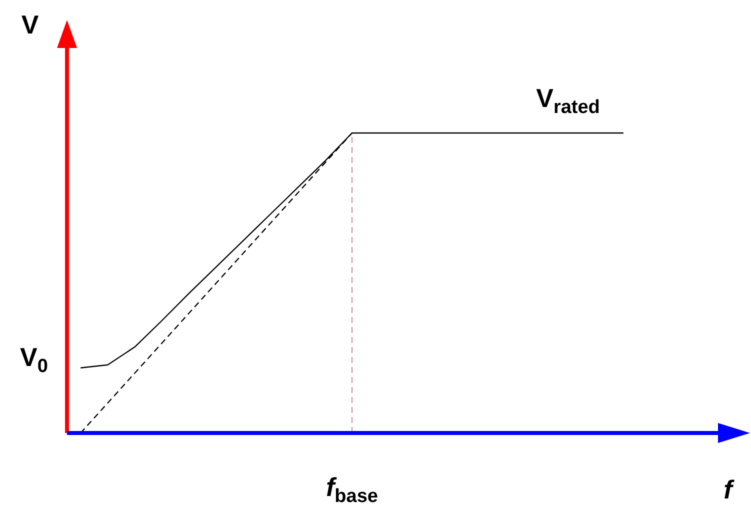 This screenshot has height=511, width=751. I want to click on y-axis-title: V, so click(30, 25).